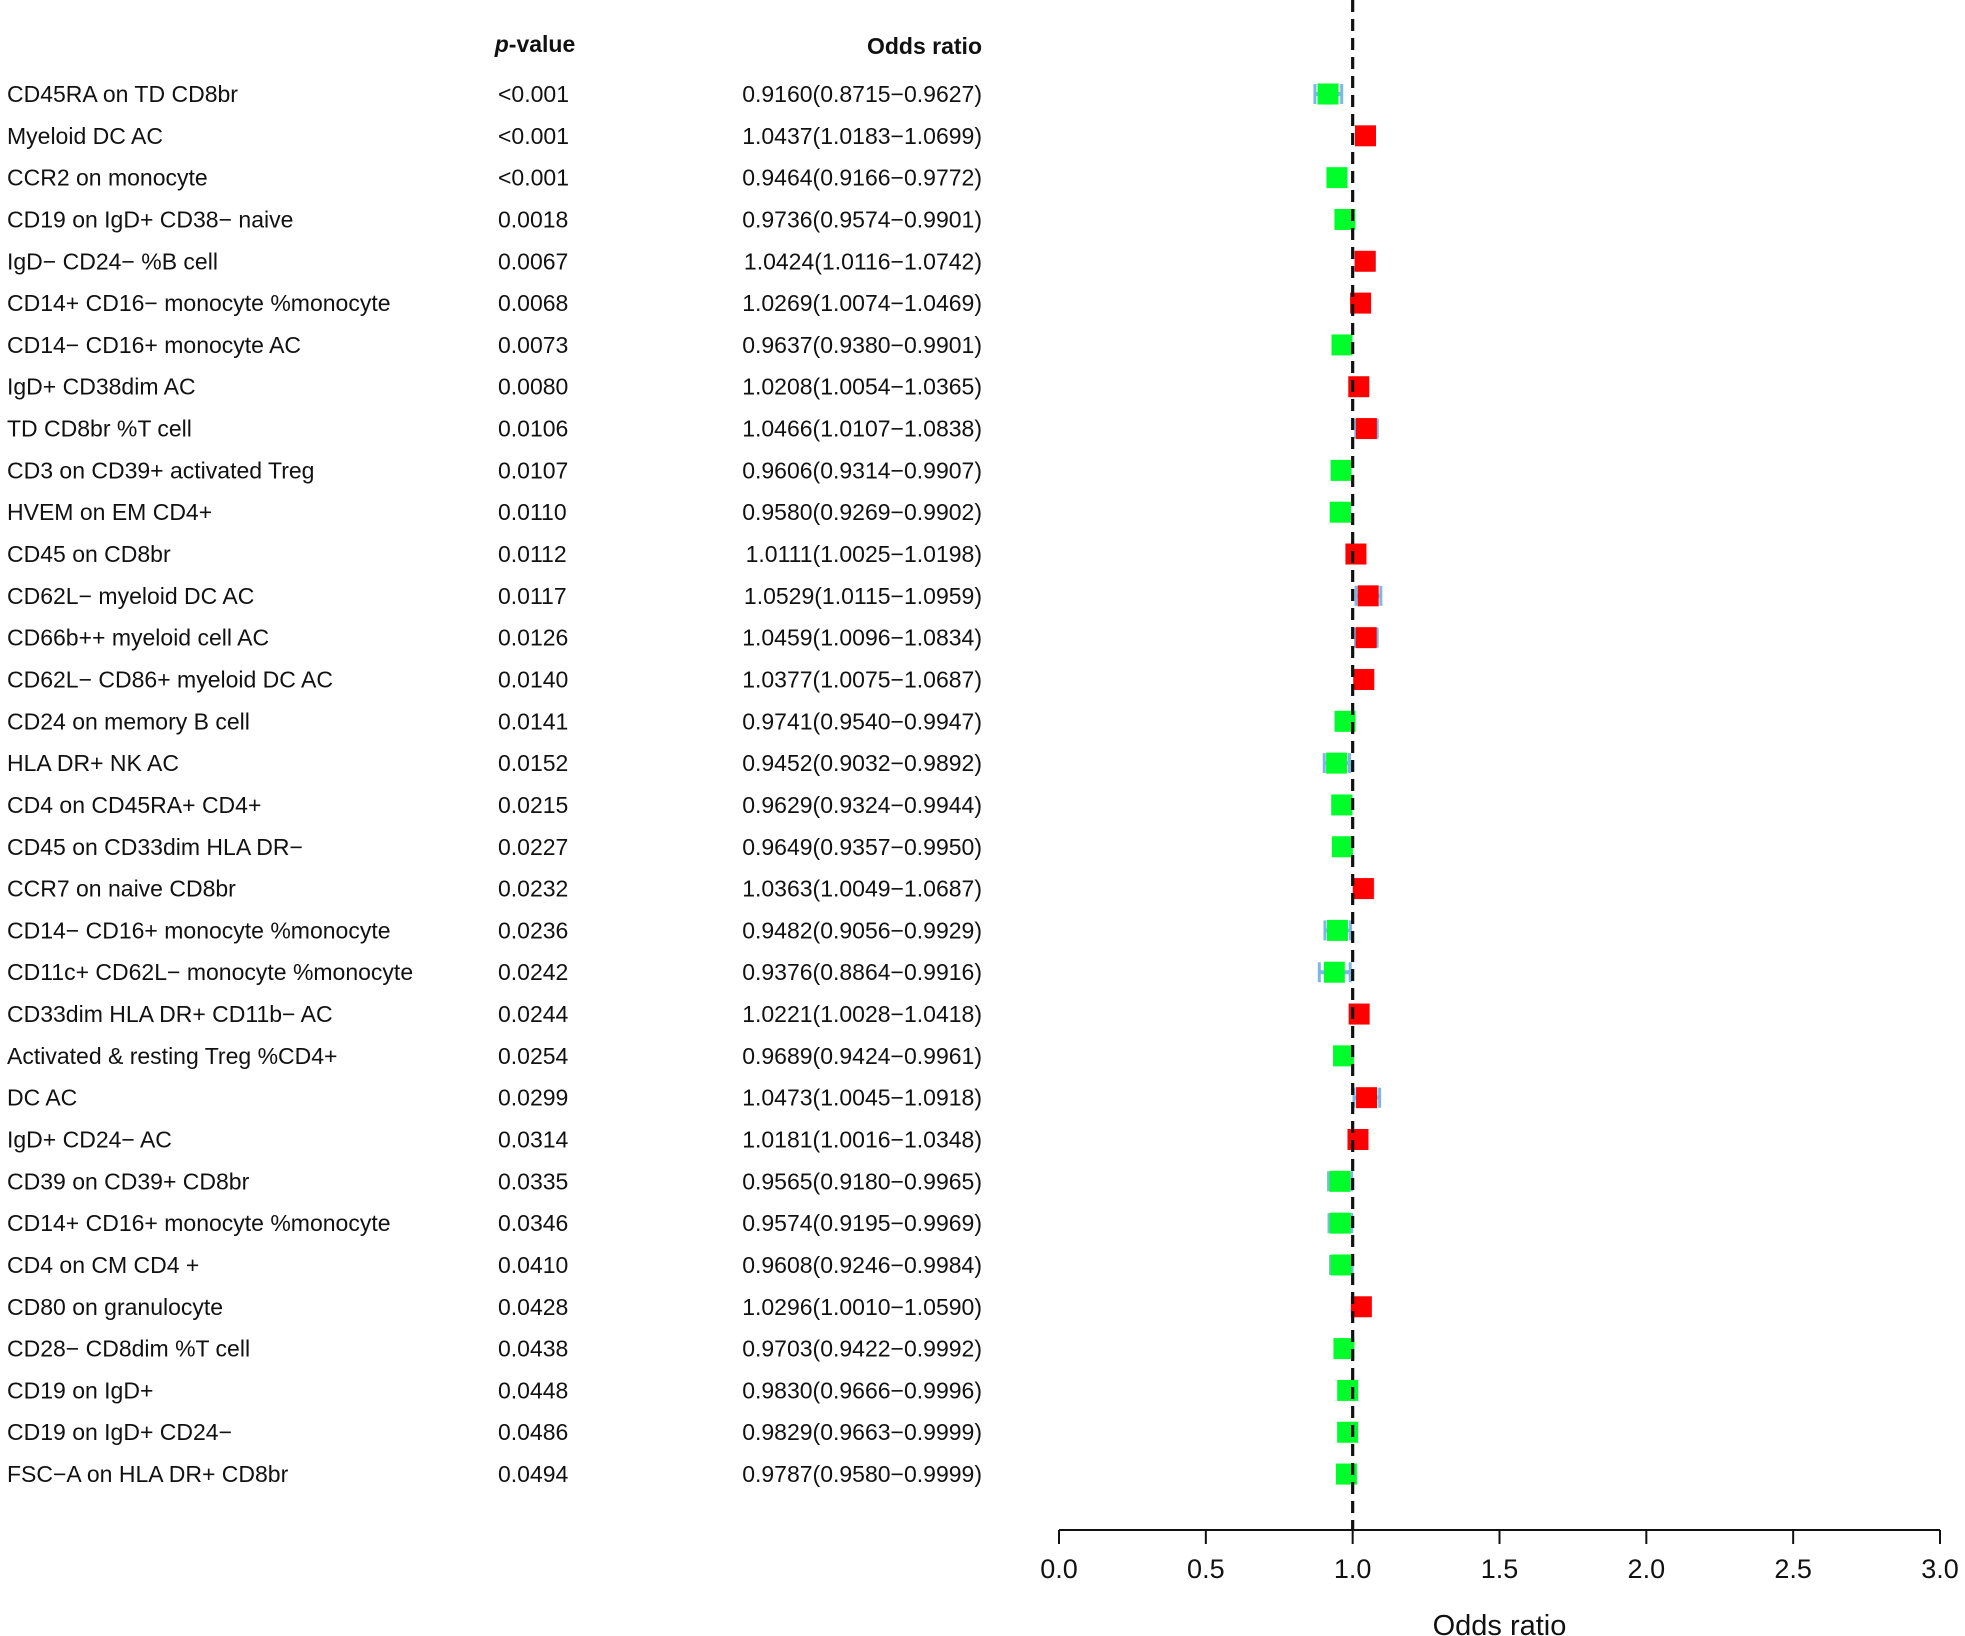  I want to click on row-label: CD45 on CD33dim HLA DR−, so click(155, 847).